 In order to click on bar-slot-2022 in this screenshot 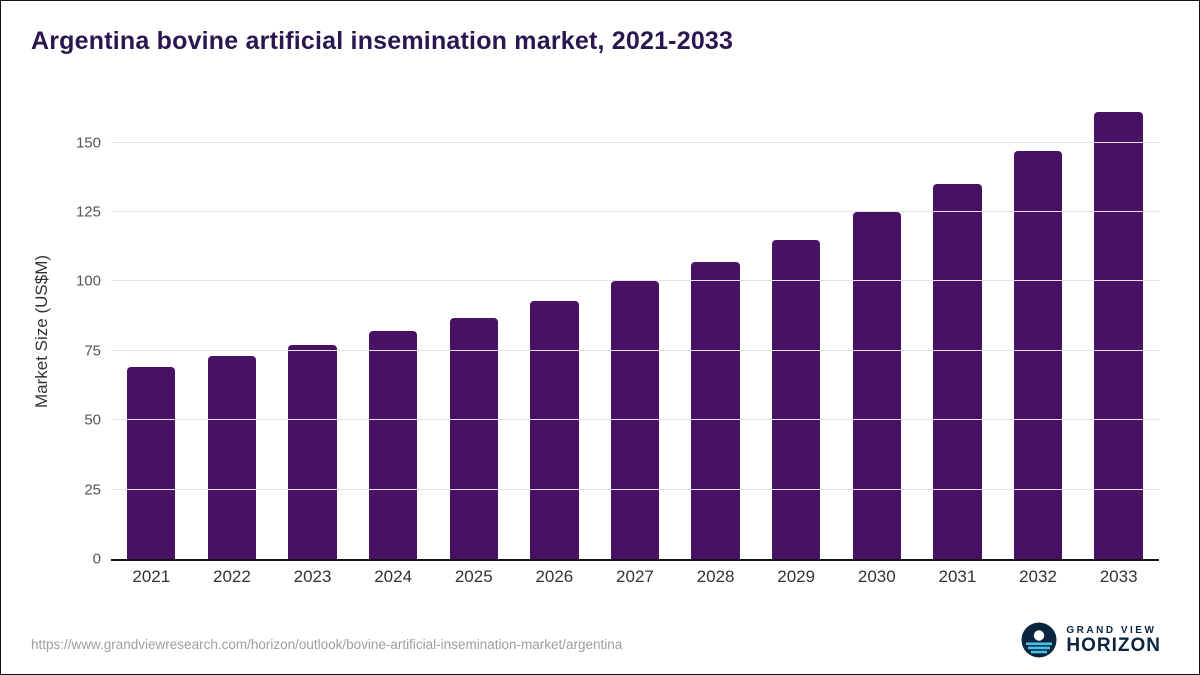, I will do `click(232, 330)`.